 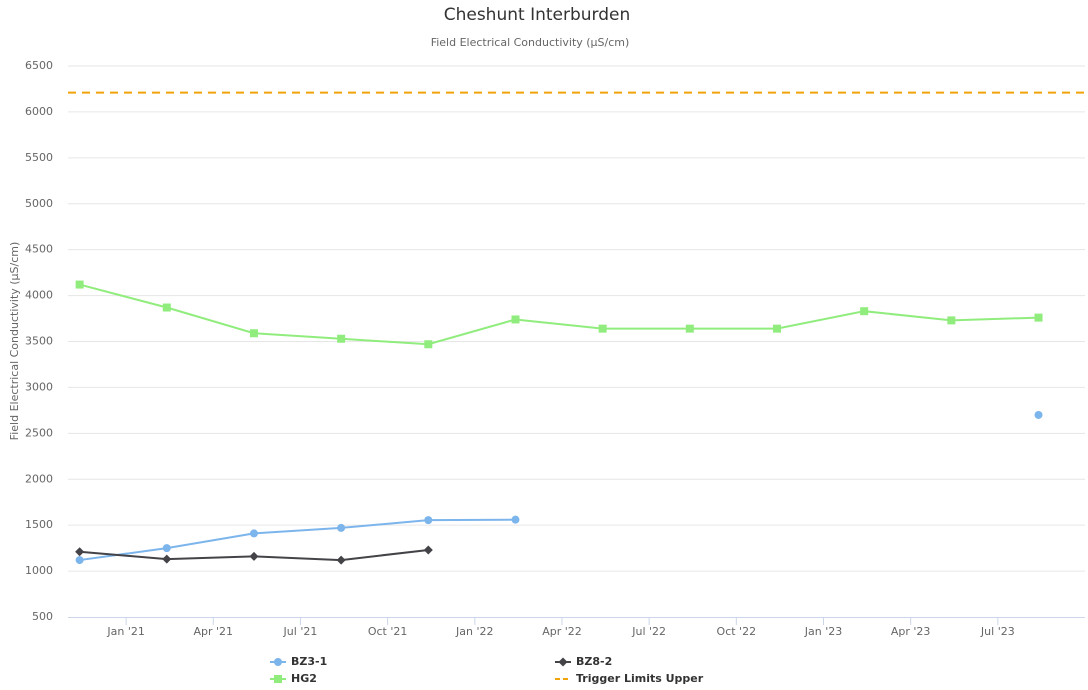 What do you see at coordinates (39, 386) in the screenshot?
I see `y-tick-label: 3000` at bounding box center [39, 386].